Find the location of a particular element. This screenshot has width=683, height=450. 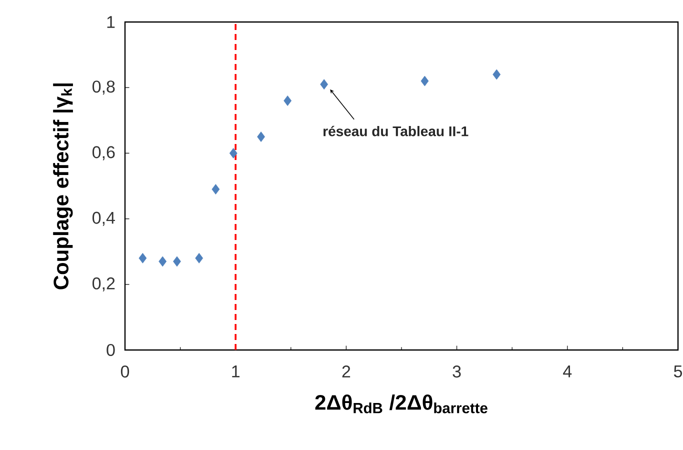

x-tick-label: 3 is located at coordinates (456, 372).